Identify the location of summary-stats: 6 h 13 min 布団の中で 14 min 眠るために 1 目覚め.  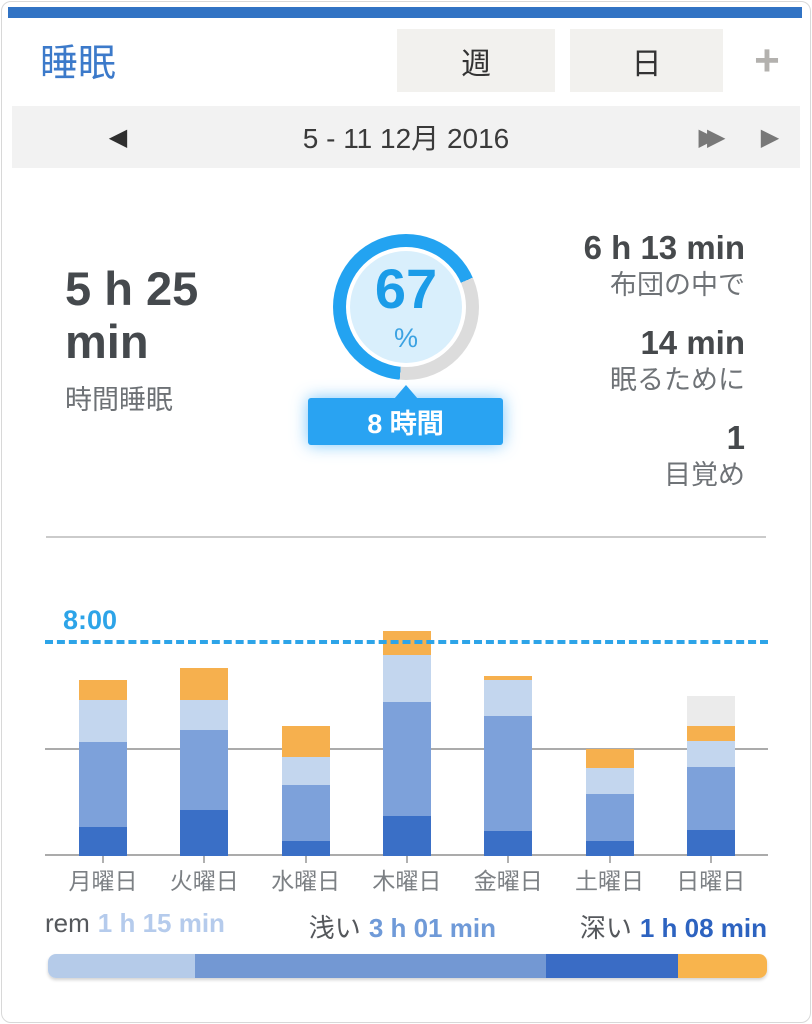
(664, 370).